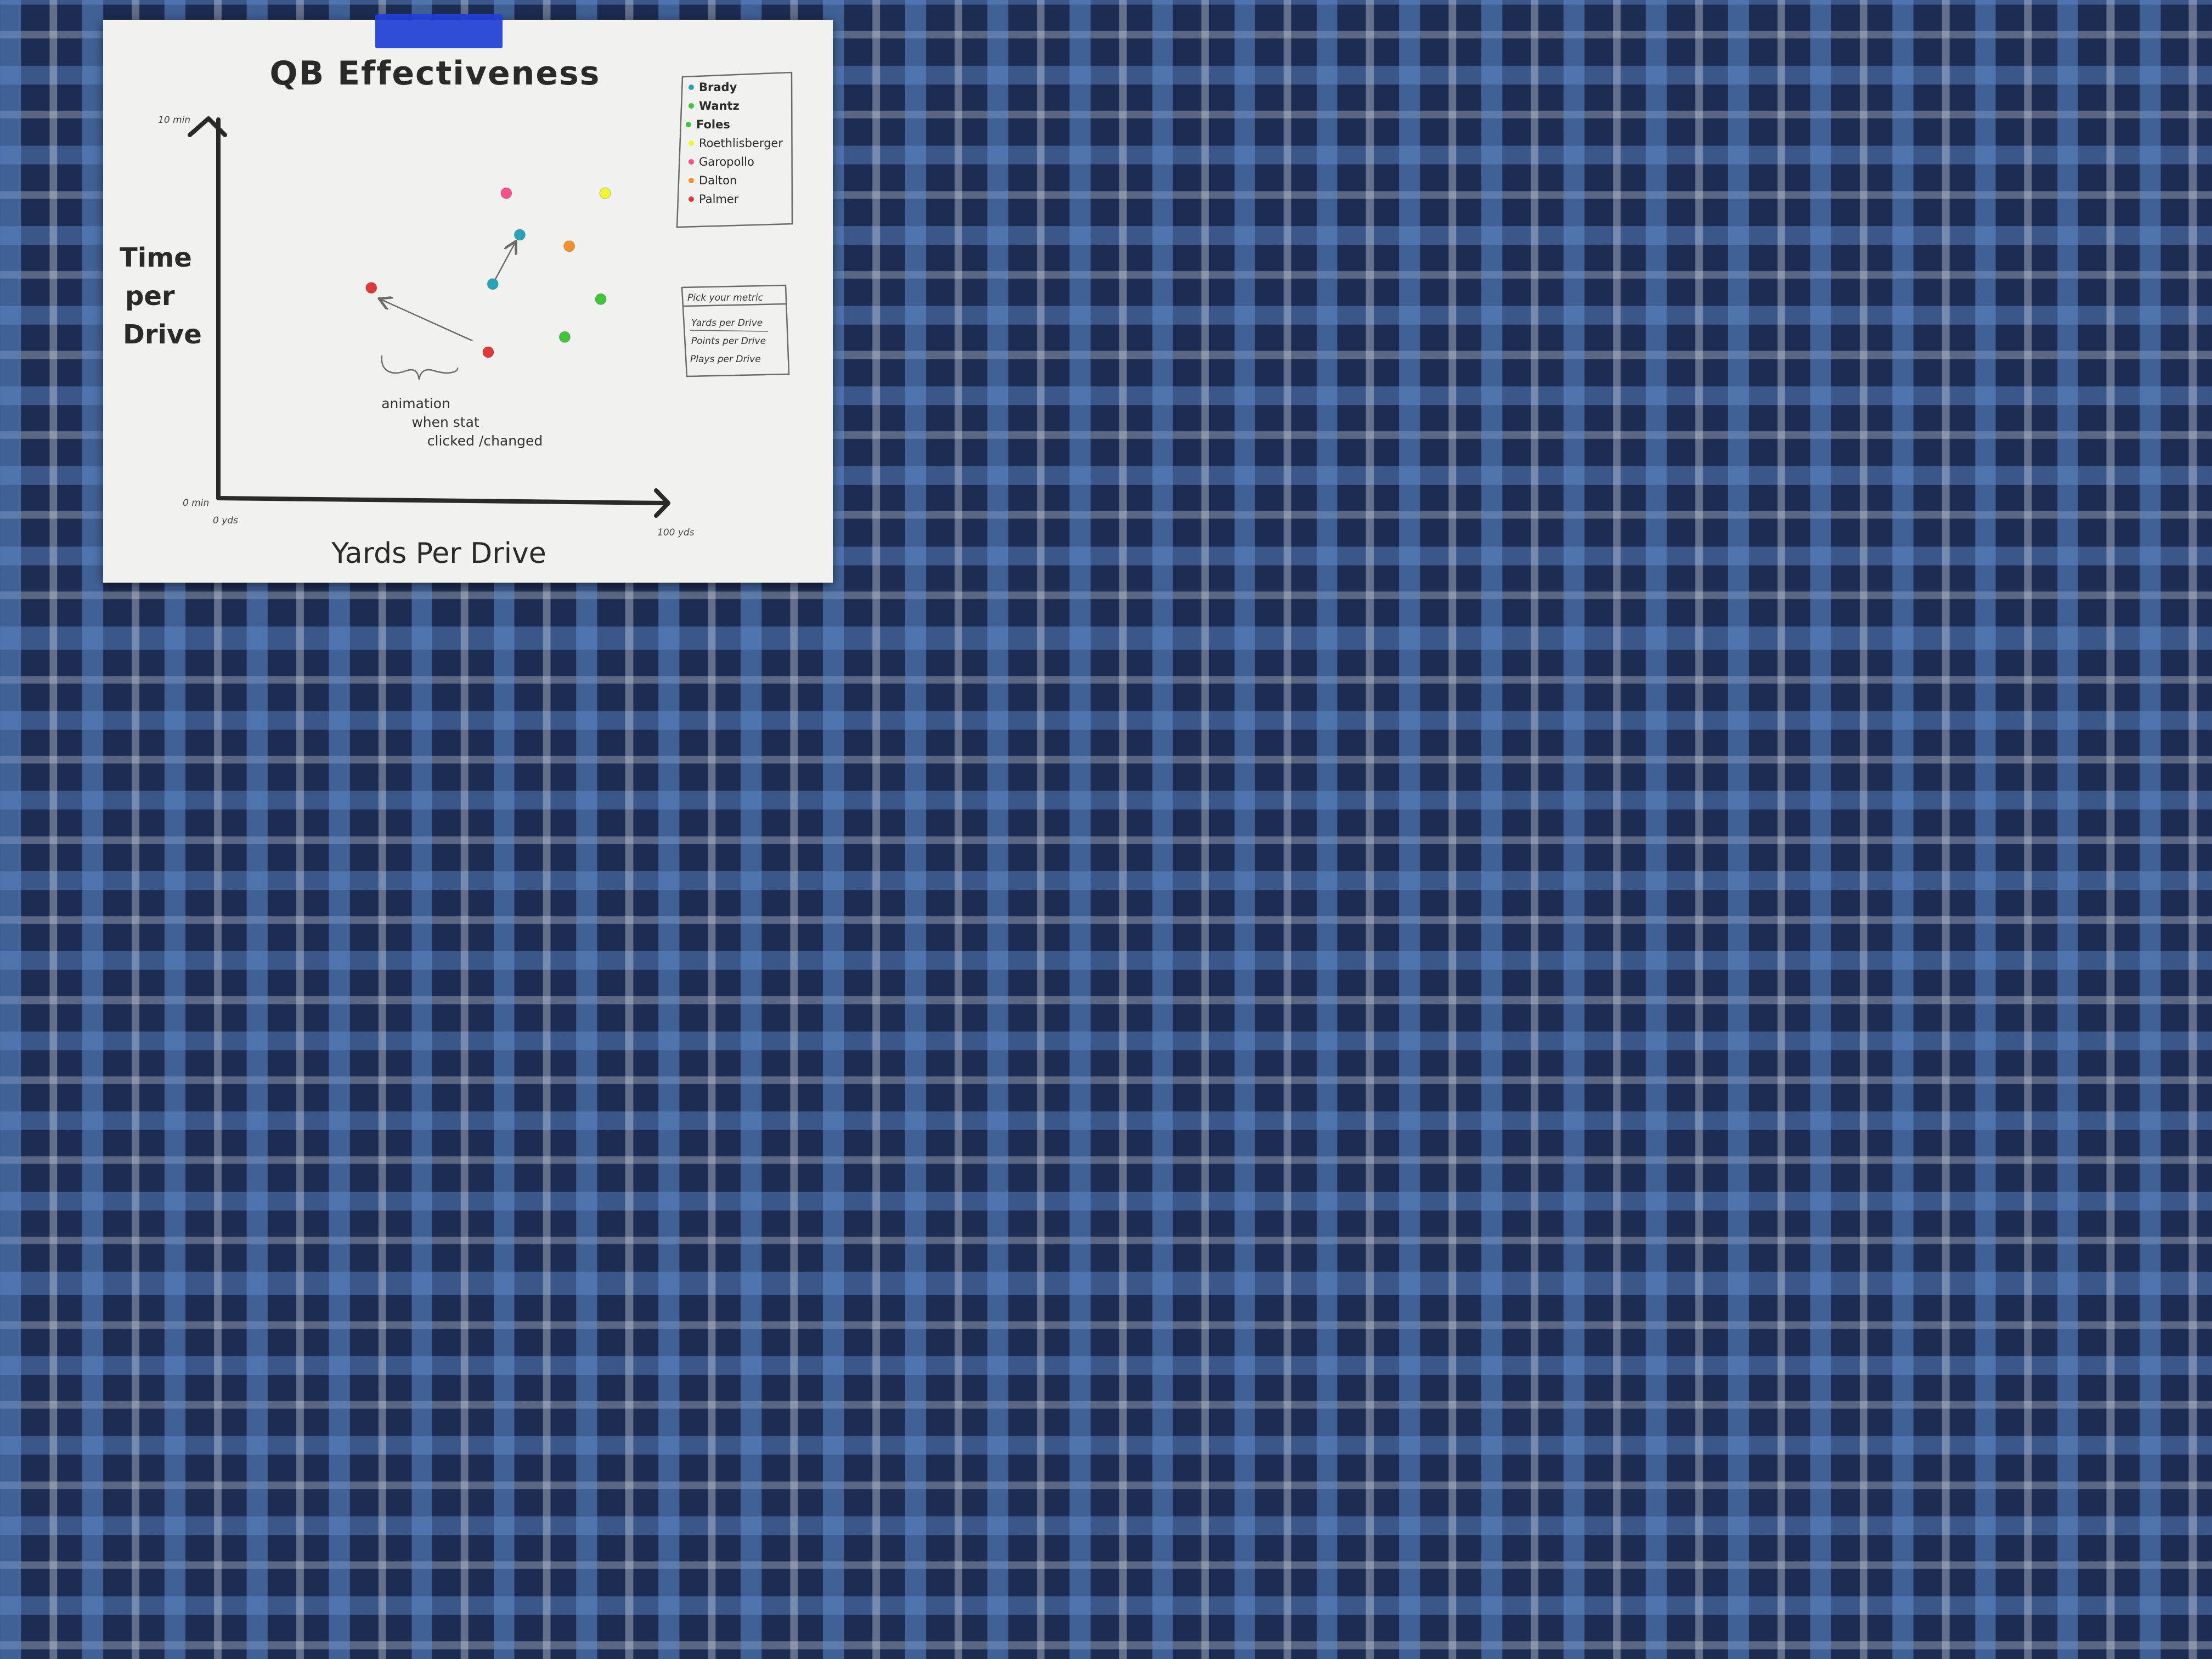 The height and width of the screenshot is (1659, 2212). I want to click on y-axis-arrow, so click(207, 127).